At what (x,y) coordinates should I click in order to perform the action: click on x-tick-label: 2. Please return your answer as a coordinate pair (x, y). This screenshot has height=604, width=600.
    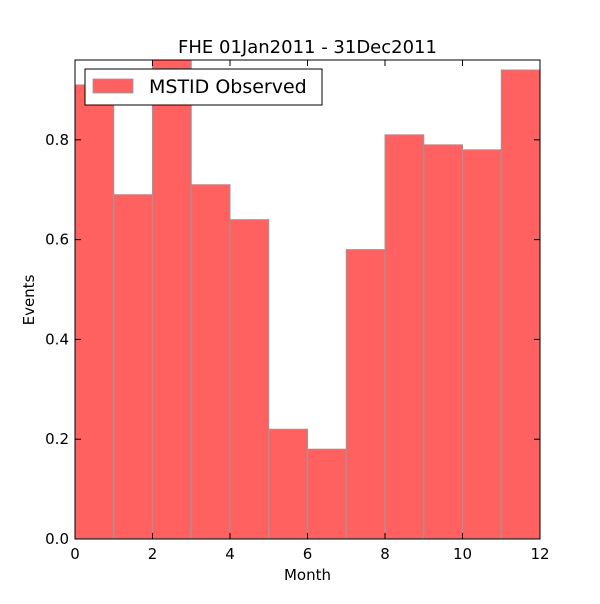
    Looking at the image, I should click on (153, 554).